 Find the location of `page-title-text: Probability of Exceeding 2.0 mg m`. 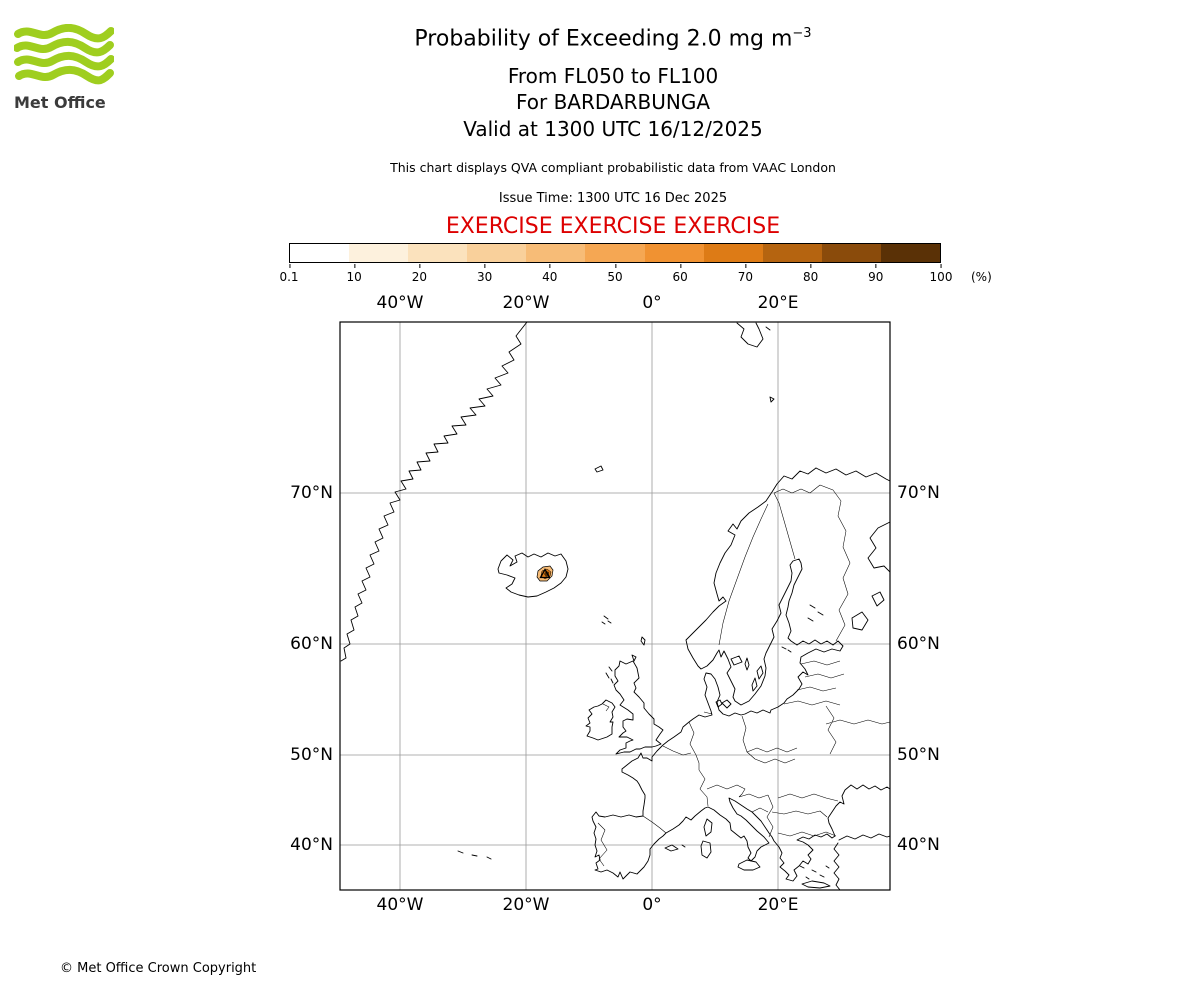

page-title-text: Probability of Exceeding 2.0 mg m is located at coordinates (603, 39).